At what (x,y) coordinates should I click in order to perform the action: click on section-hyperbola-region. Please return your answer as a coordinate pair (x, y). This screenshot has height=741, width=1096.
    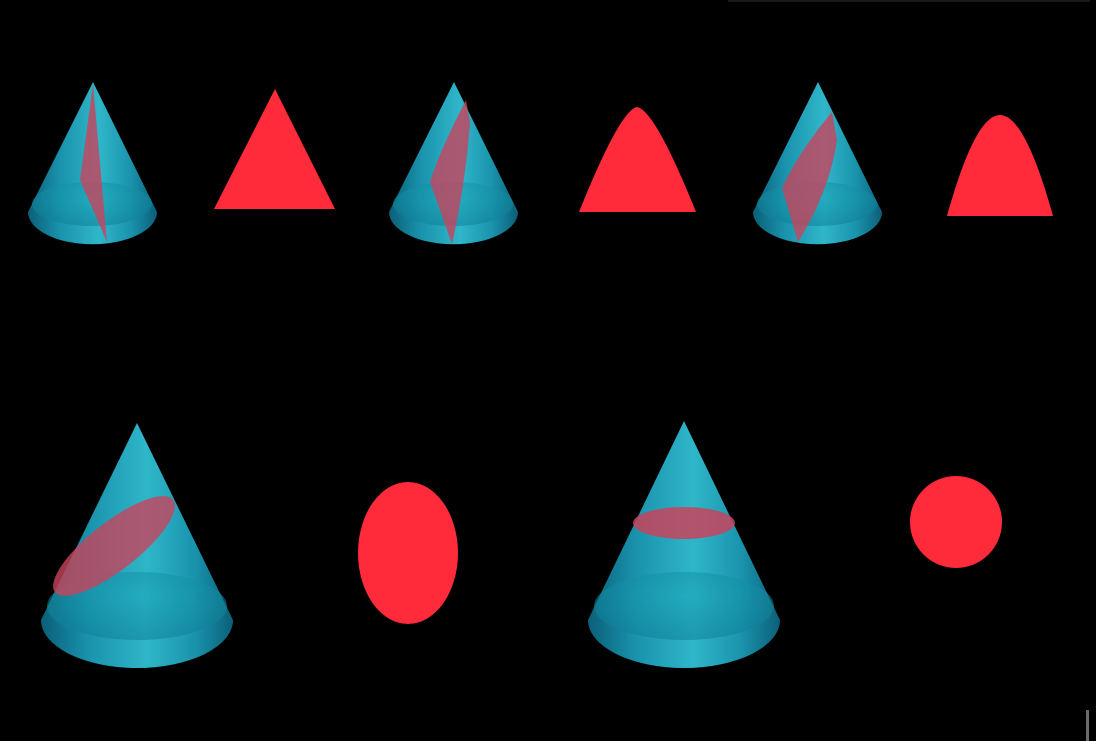
    Looking at the image, I should click on (637, 159).